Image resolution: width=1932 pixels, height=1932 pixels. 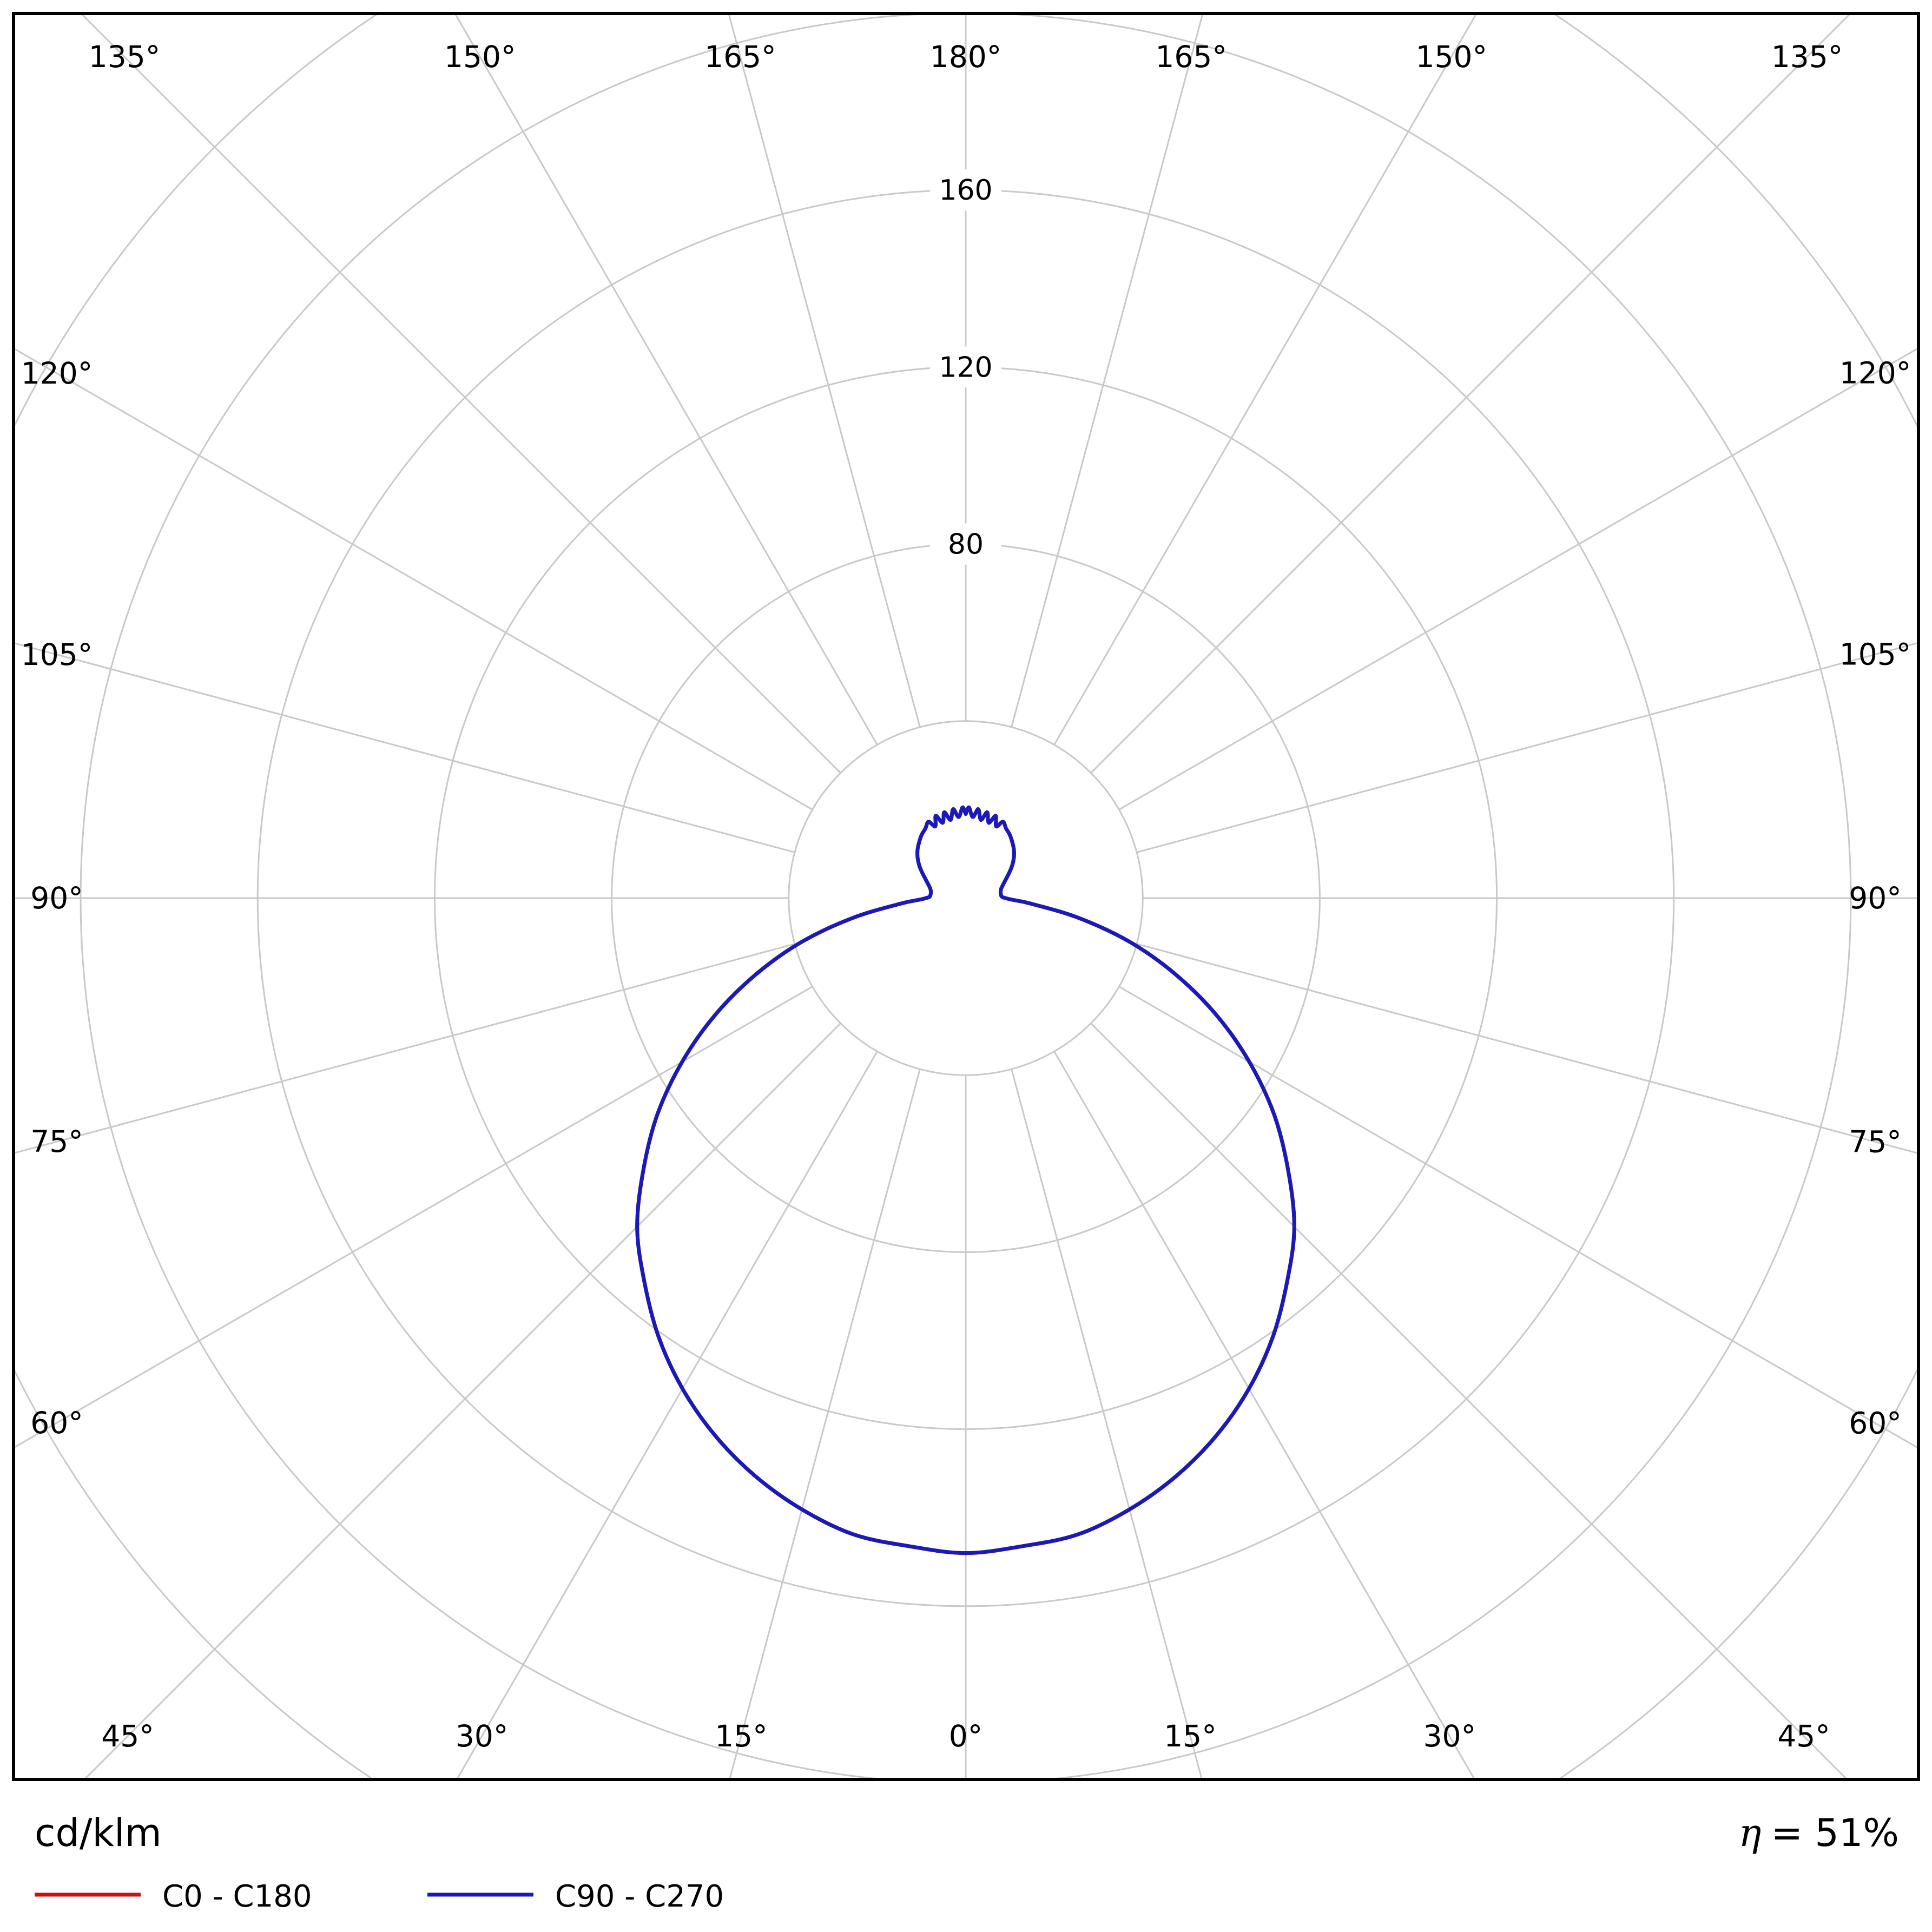 I want to click on angle-label-150-left: 150°, so click(x=480, y=56).